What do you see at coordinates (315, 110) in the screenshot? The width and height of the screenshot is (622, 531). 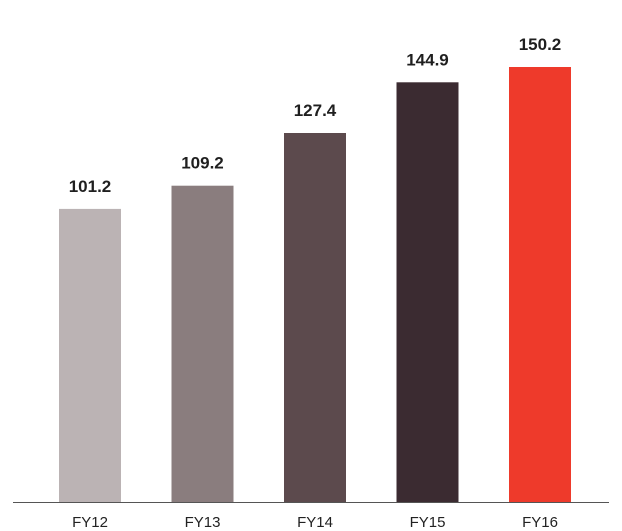 I see `value-label-fy14: 127.4` at bounding box center [315, 110].